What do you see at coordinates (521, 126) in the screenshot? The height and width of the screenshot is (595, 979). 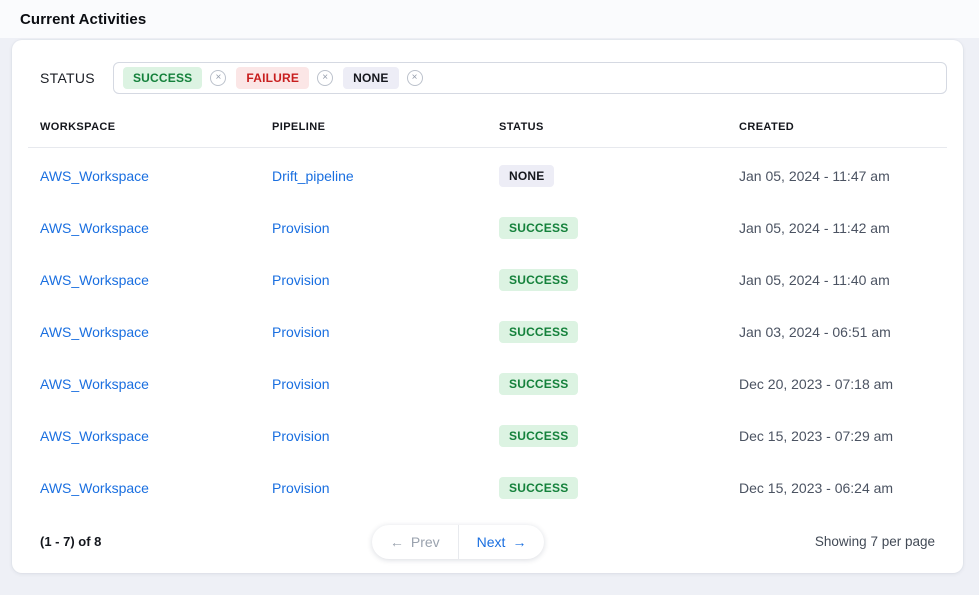 I see `column-header-status: STATUS` at bounding box center [521, 126].